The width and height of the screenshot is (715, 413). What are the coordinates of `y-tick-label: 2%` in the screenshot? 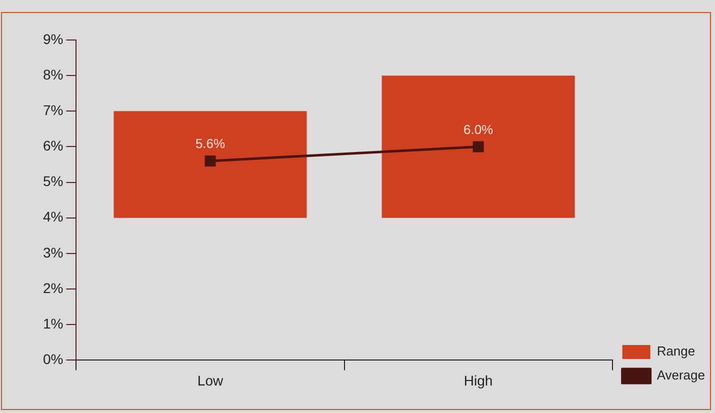 It's located at (53, 288).